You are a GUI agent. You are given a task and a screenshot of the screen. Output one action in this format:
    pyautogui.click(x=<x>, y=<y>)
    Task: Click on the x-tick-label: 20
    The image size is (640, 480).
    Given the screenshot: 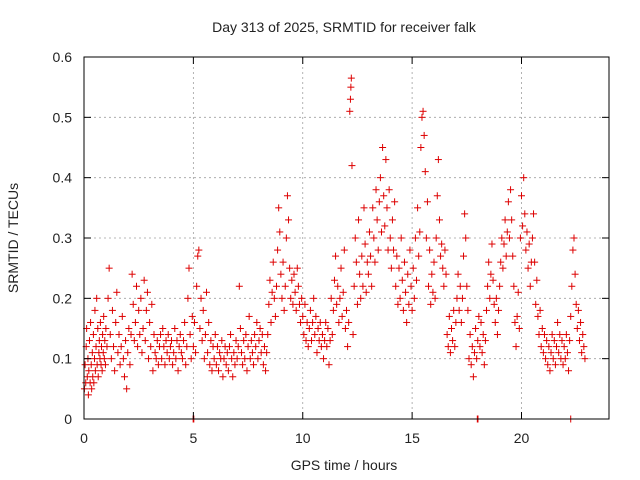 What is the action you would take?
    pyautogui.click(x=522, y=438)
    